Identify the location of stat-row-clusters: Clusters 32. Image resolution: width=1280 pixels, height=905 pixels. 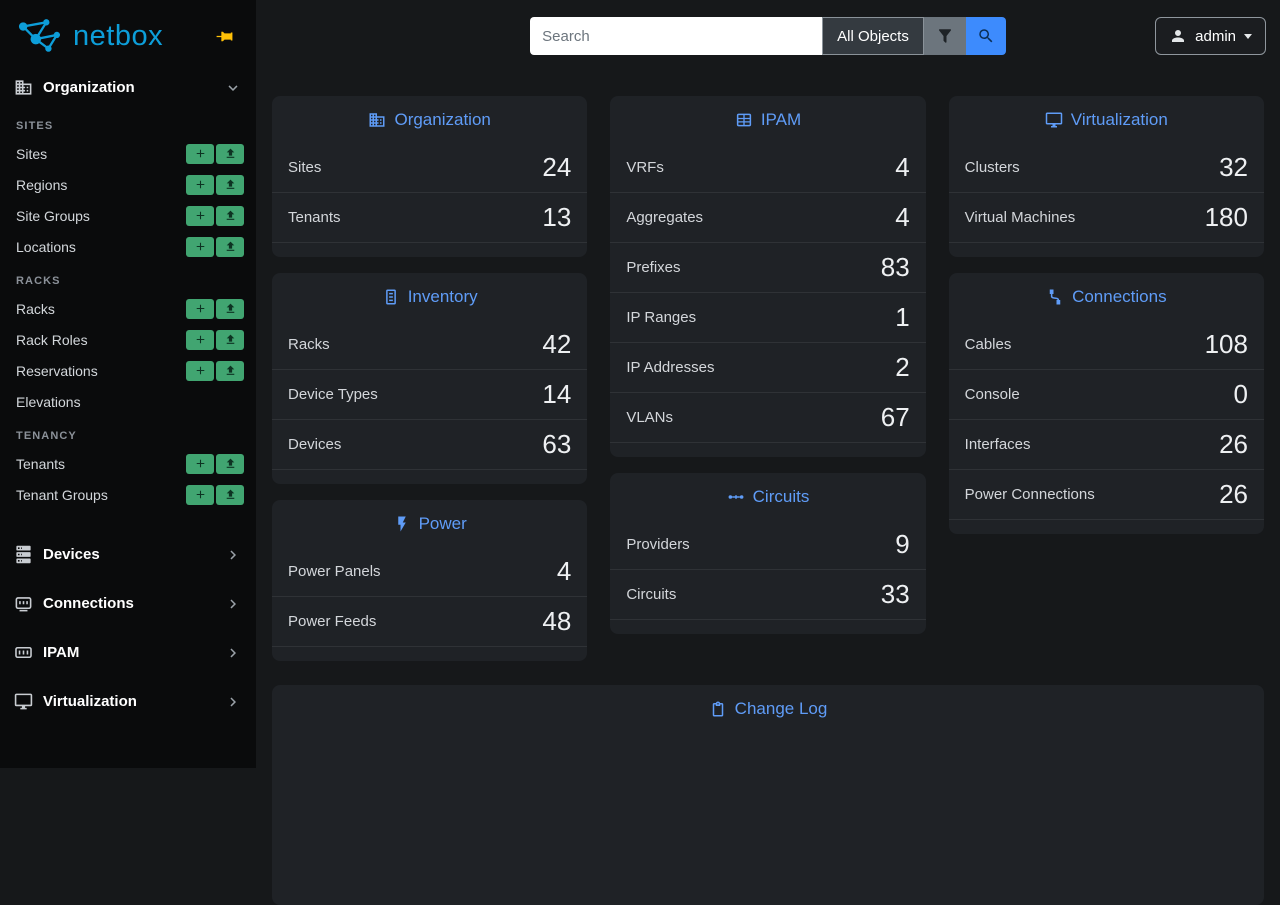
(1106, 168).